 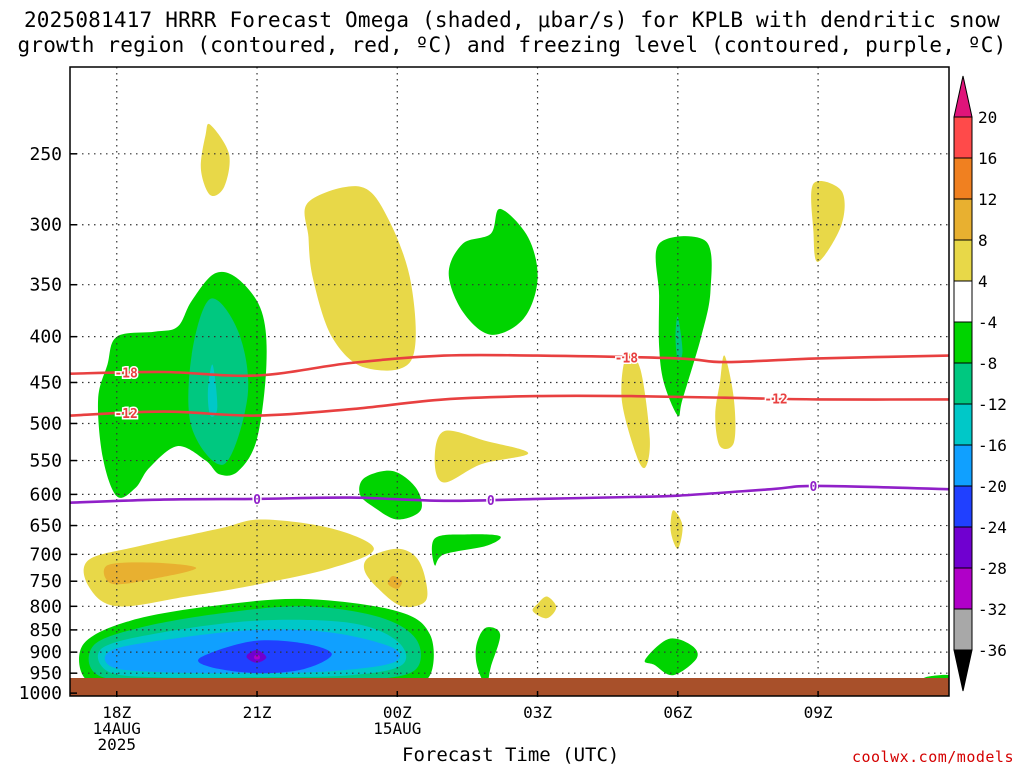 I want to click on colorbar-label-7: -12, so click(x=992, y=404).